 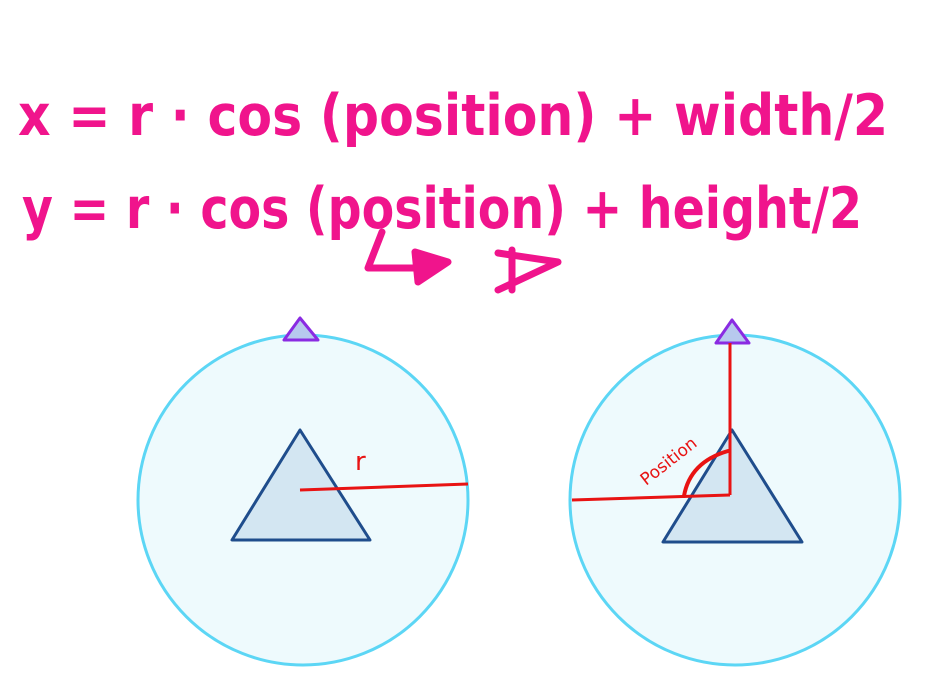 What do you see at coordinates (301, 329) in the screenshot?
I see `marker-triangle-left` at bounding box center [301, 329].